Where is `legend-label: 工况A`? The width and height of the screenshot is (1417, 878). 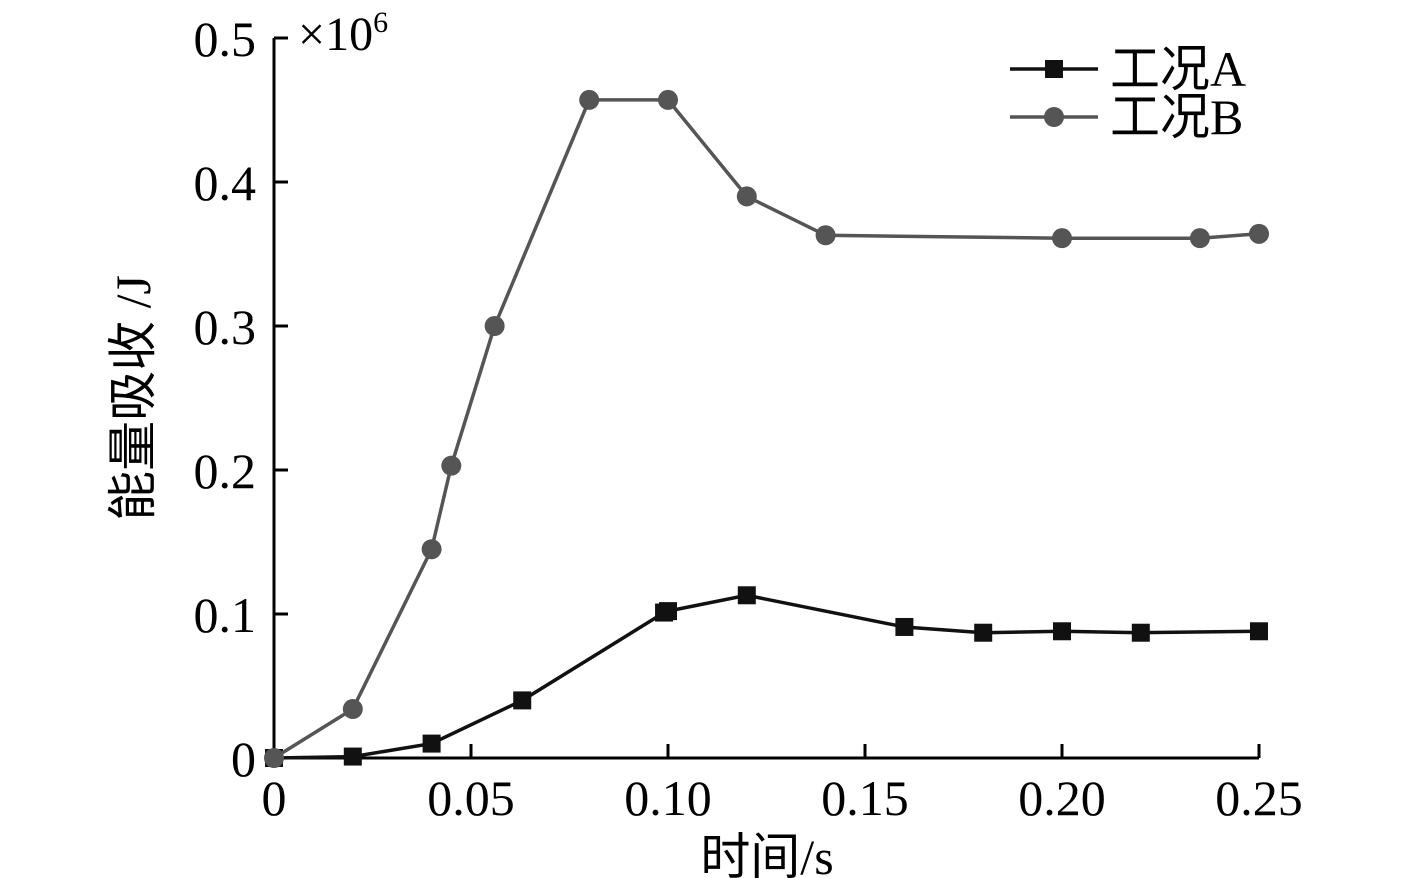 legend-label: 工况A is located at coordinates (1178, 69).